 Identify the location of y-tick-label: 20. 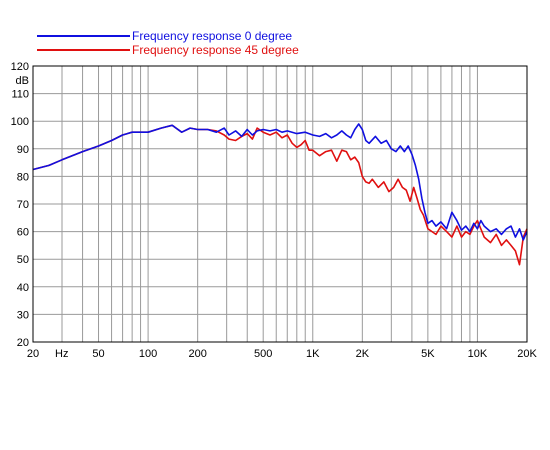
(23, 343).